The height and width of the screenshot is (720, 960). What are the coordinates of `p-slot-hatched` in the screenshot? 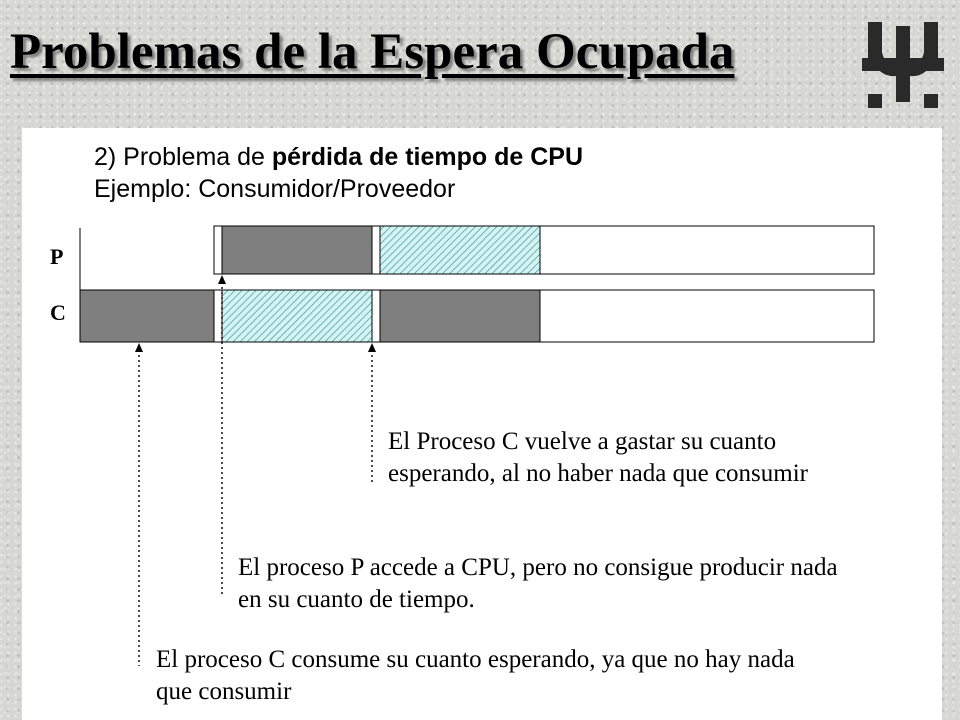 It's located at (460, 250).